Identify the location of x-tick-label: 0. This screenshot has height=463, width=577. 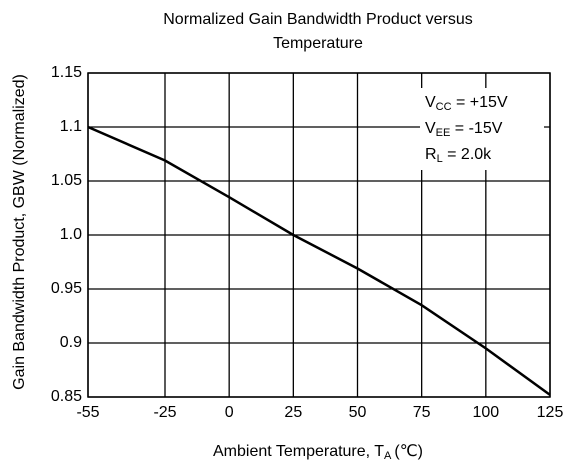
(229, 412).